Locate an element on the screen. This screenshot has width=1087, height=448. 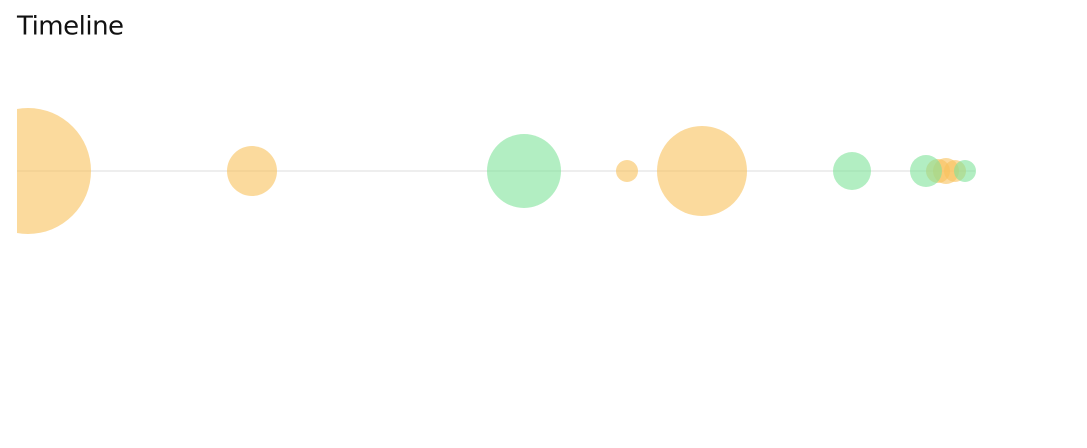
chart-title: Timeline is located at coordinates (70, 27).